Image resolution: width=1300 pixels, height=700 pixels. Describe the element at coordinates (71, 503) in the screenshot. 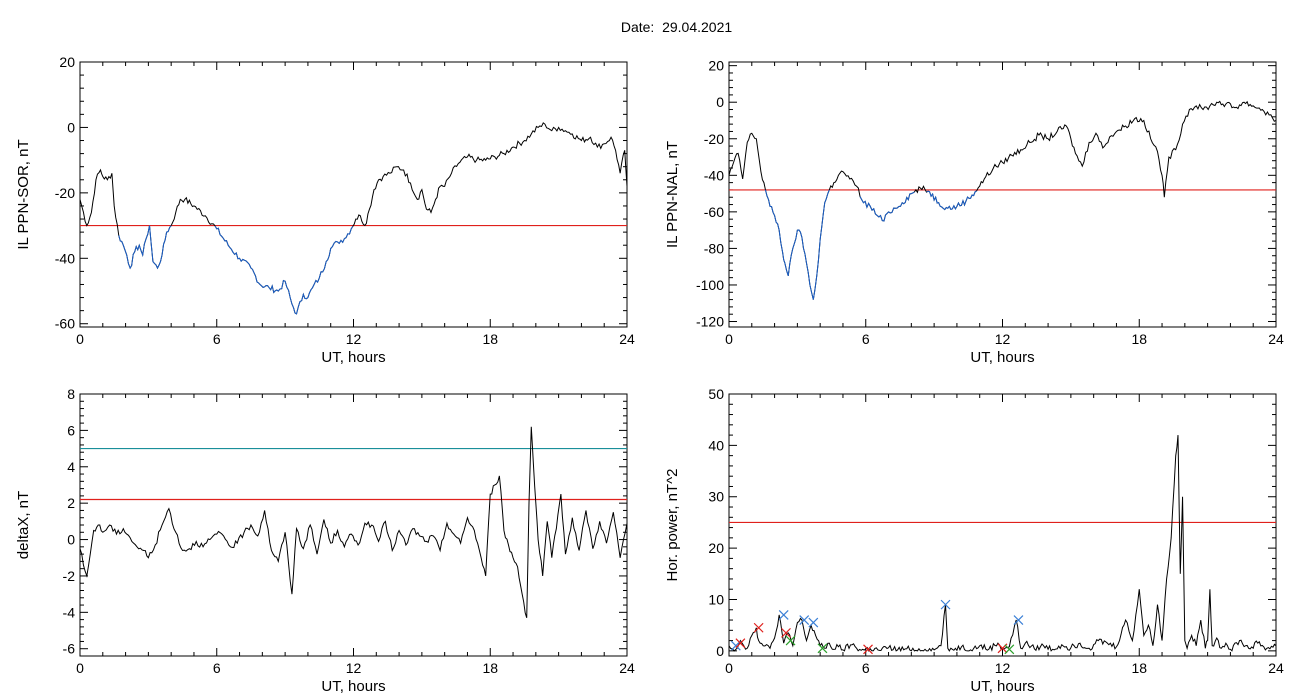

I see `y-tick-label: 2` at that location.